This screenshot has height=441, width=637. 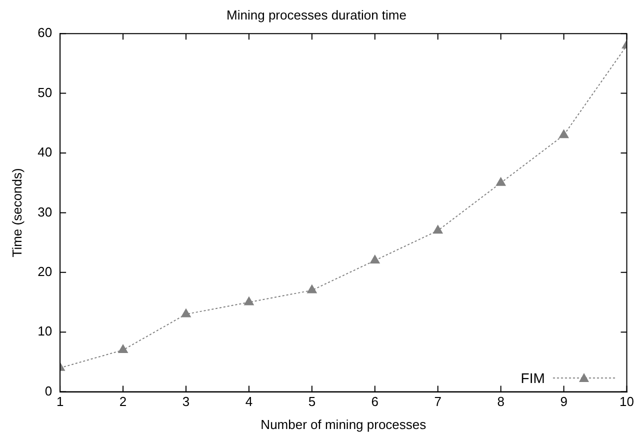 I want to click on legend-label: FIM, so click(x=532, y=378).